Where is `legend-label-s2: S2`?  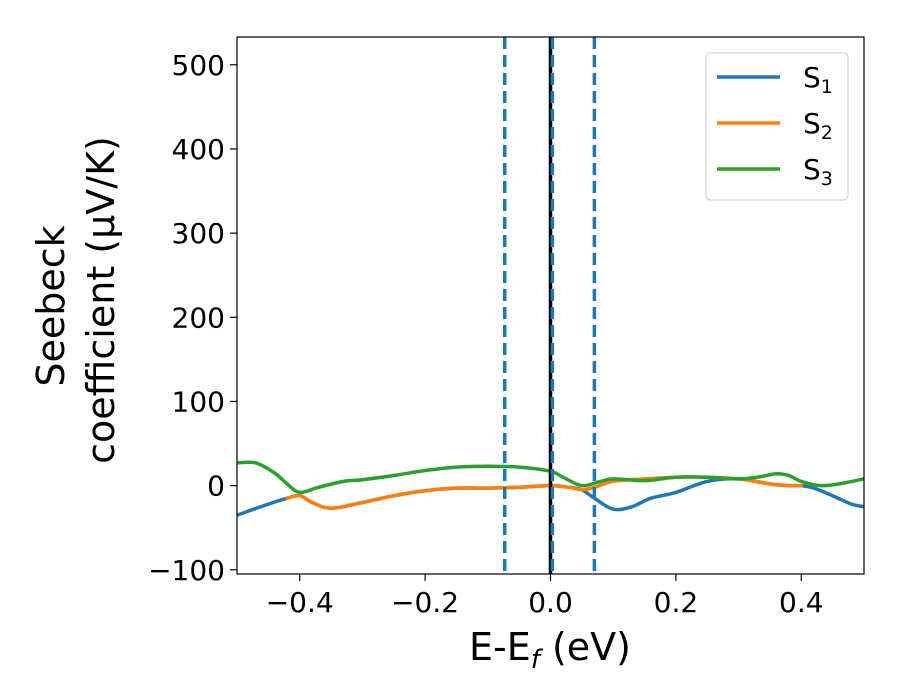 legend-label-s2: S2 is located at coordinates (818, 125).